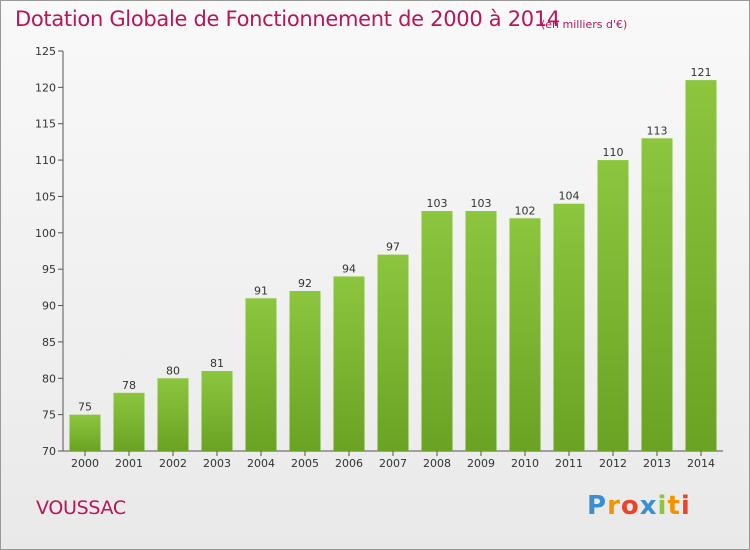 This screenshot has height=550, width=750. I want to click on data-label: 81, so click(217, 363).